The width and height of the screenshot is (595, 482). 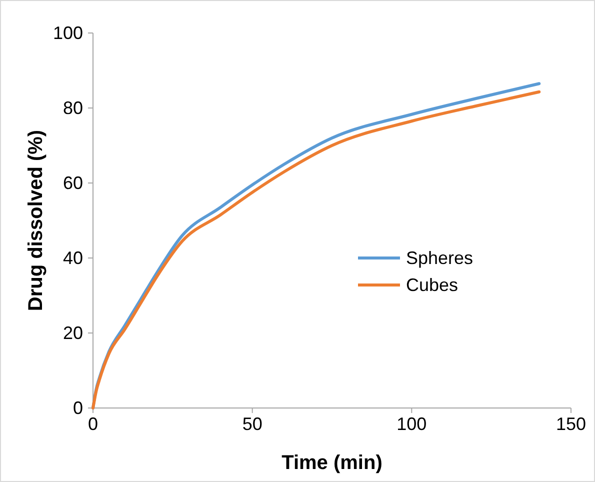 What do you see at coordinates (432, 285) in the screenshot?
I see `legend-label: Cubes` at bounding box center [432, 285].